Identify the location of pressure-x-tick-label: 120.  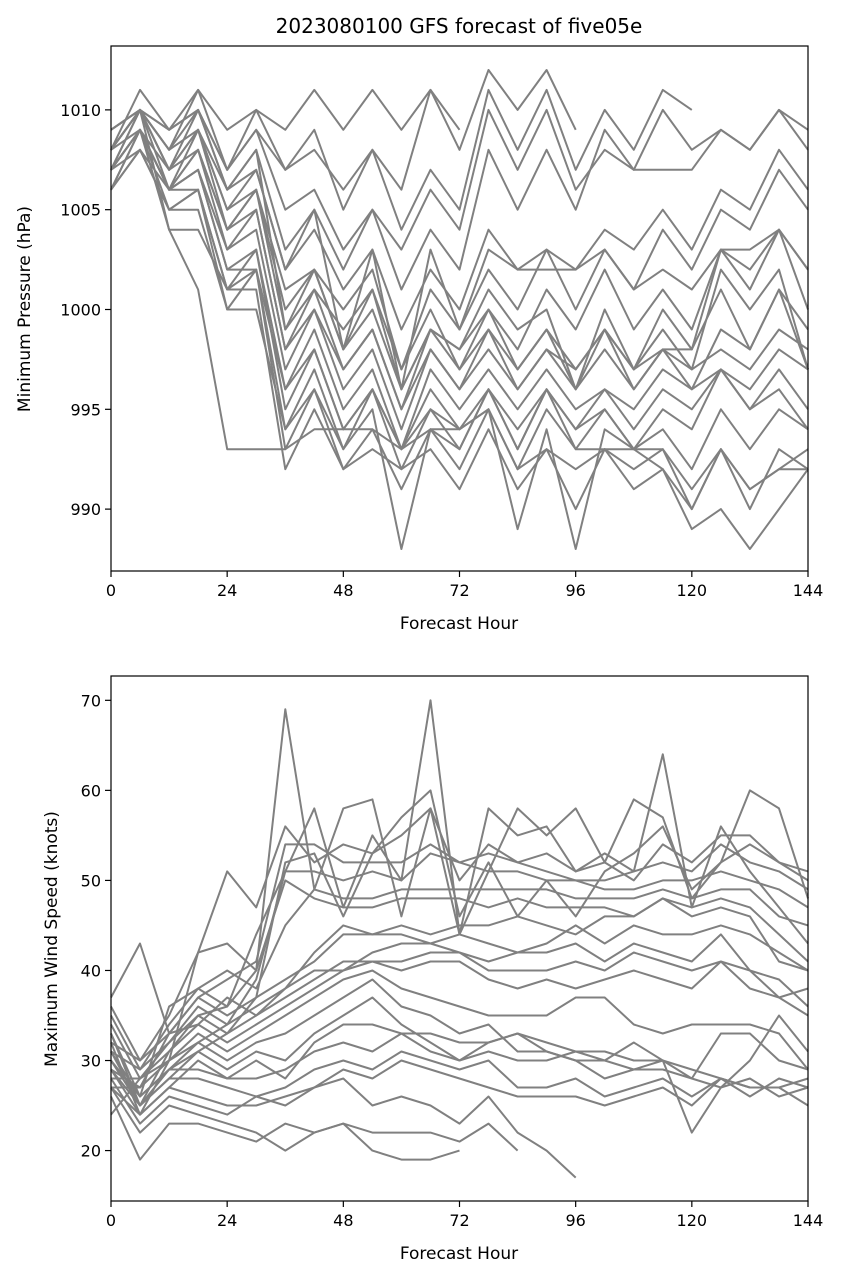
(692, 590).